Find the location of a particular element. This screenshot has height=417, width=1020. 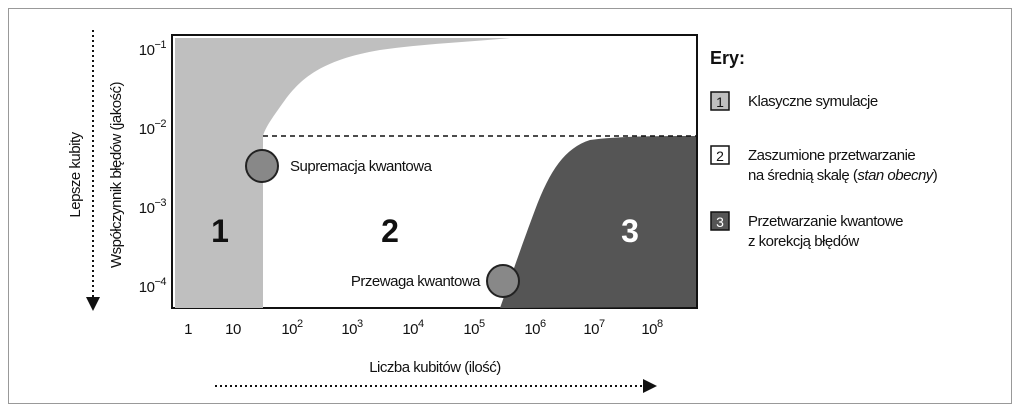

tick-exponent: −2 is located at coordinates (160, 124).